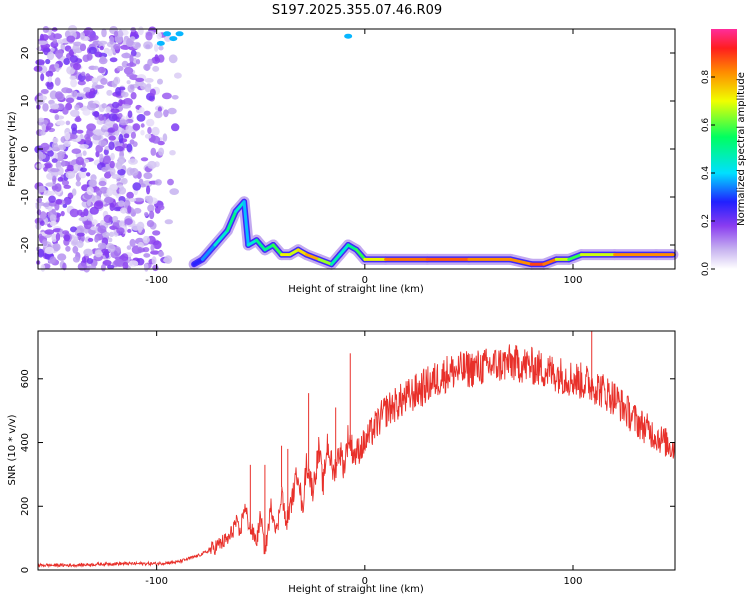 The width and height of the screenshot is (750, 600). Describe the element at coordinates (365, 280) in the screenshot. I see `spectrogram-x-tick-label: 0` at that location.